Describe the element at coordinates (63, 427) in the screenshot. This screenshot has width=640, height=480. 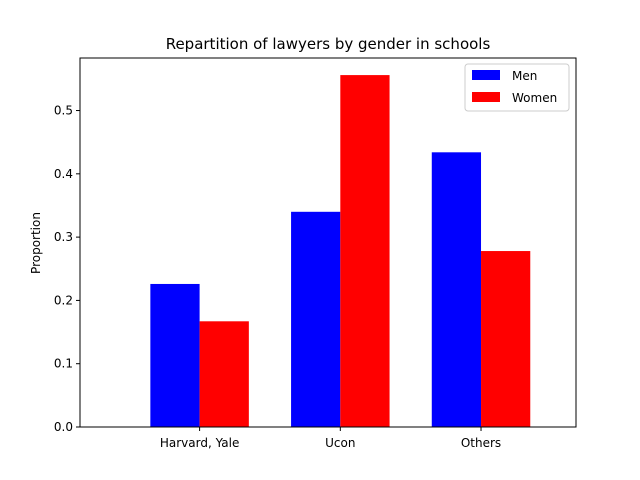
I see `y-tick-label: 0.0` at that location.